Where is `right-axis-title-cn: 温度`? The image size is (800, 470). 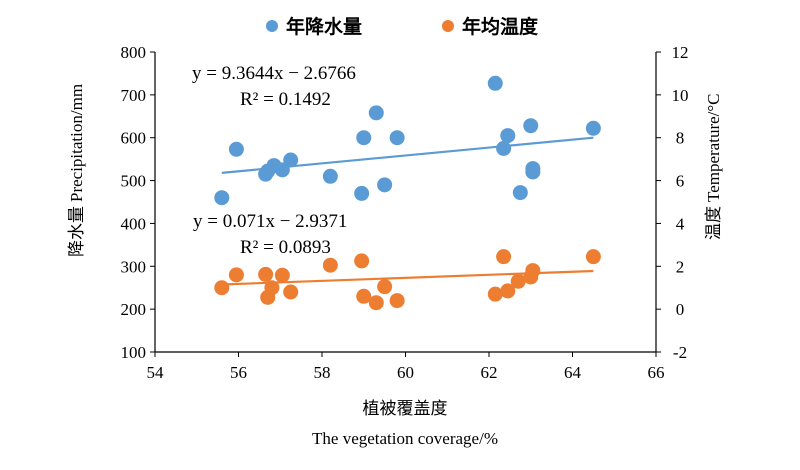
right-axis-title-cn: 温度 is located at coordinates (714, 223).